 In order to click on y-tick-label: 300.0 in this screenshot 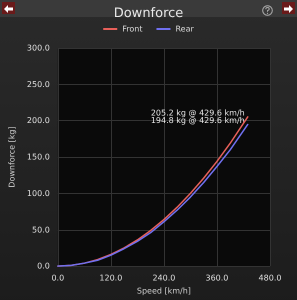, I will do `click(38, 48)`.